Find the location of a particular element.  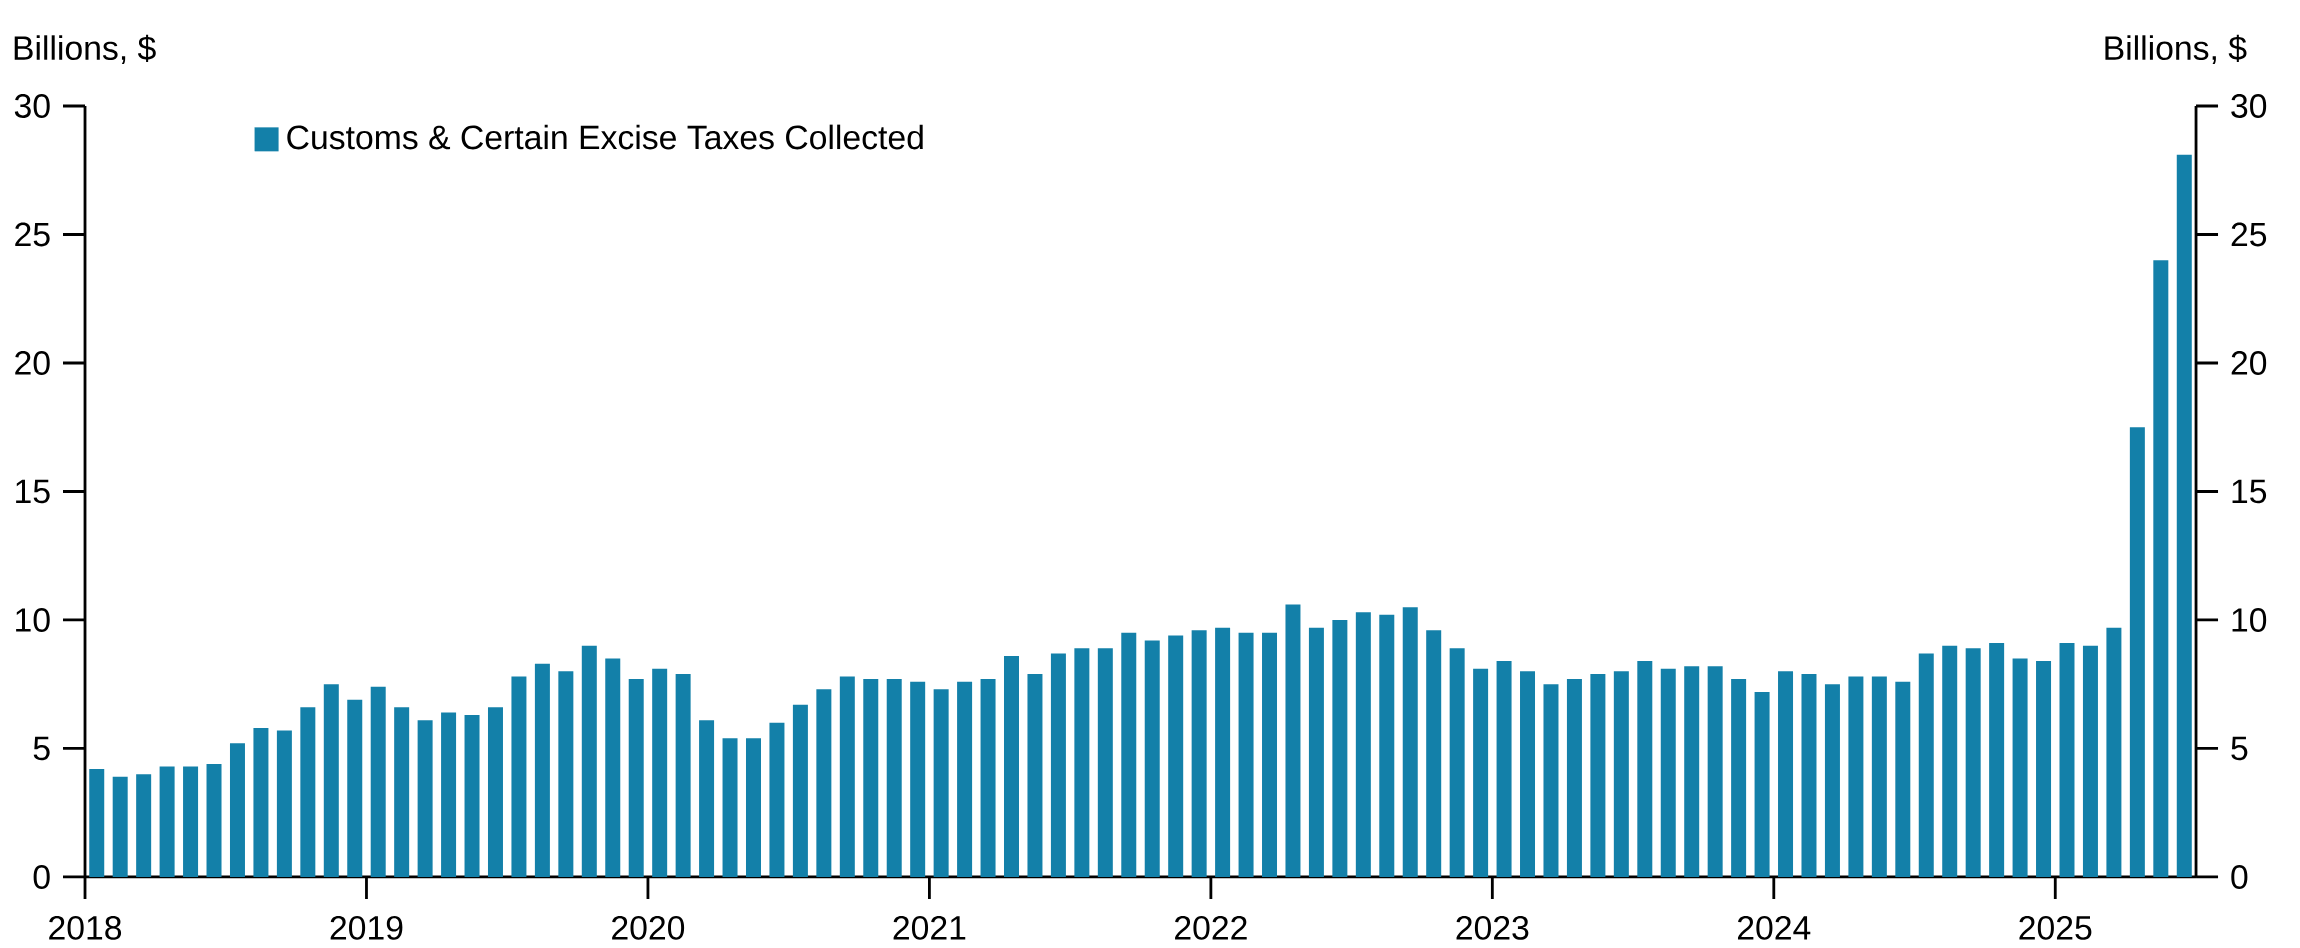

x-tick-label: 2024 is located at coordinates (1774, 927).